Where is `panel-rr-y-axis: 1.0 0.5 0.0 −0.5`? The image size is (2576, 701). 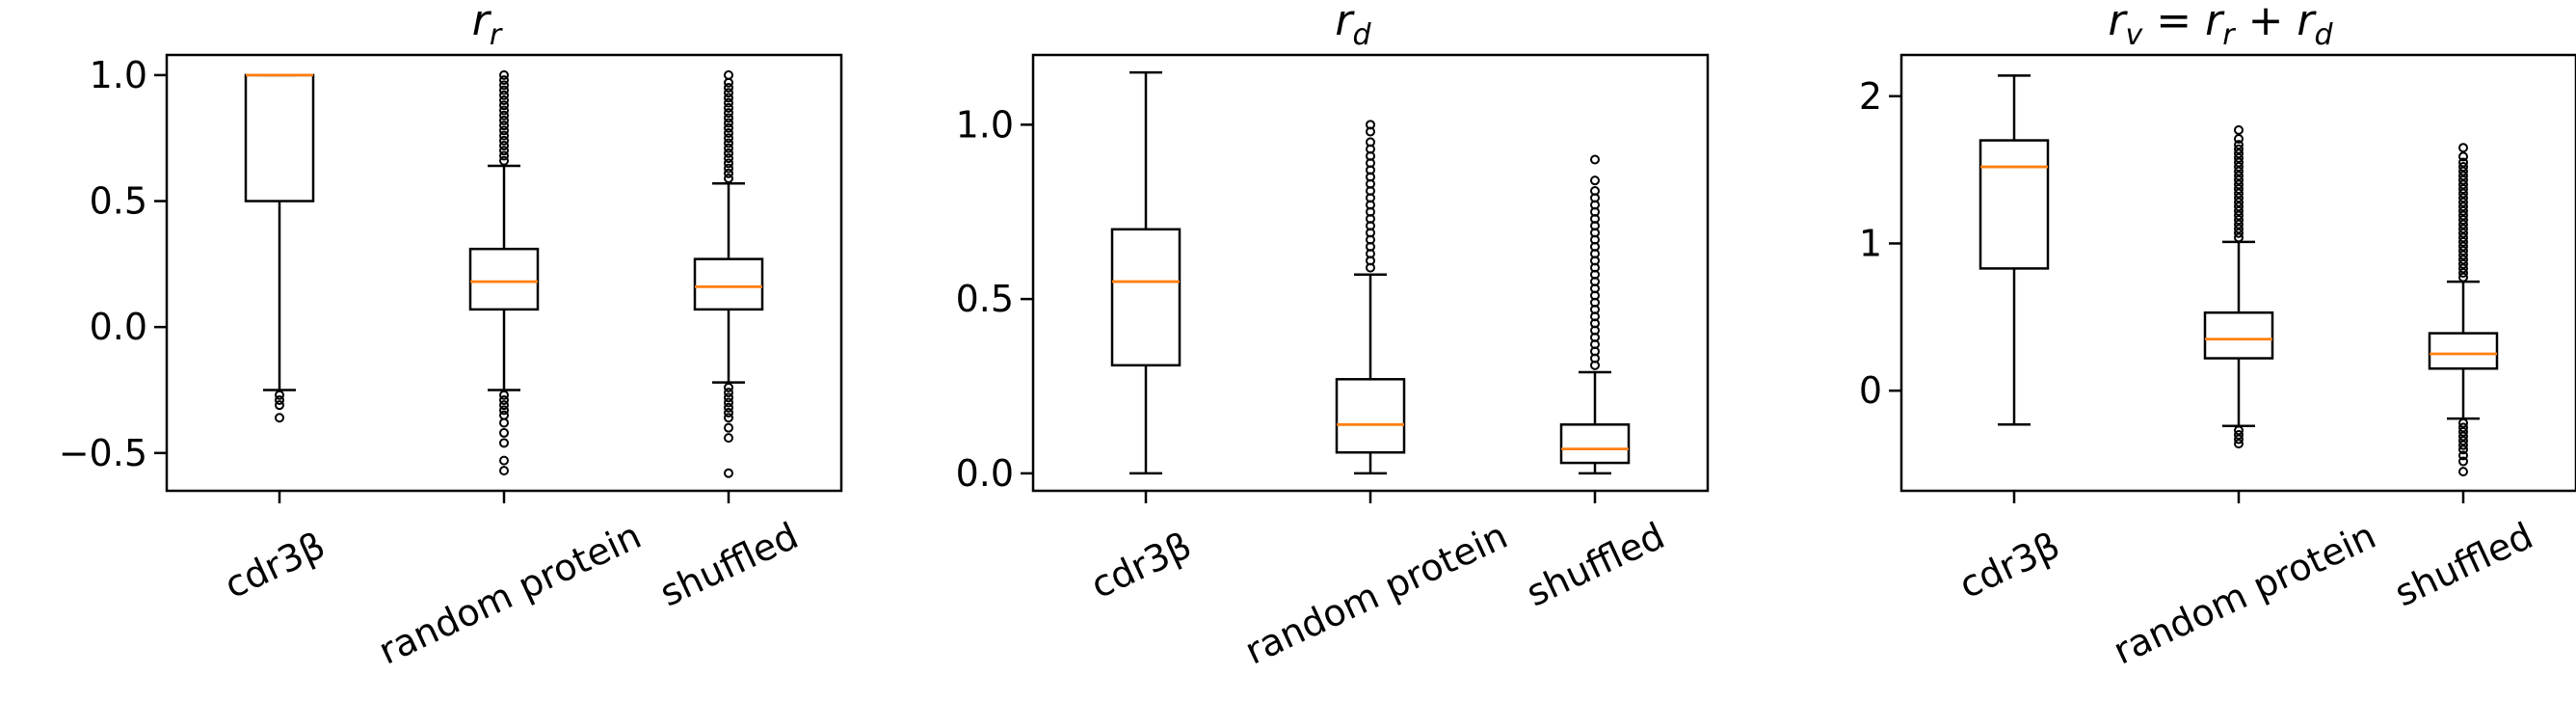 panel-rr-y-axis: 1.0 0.5 0.0 −0.5 is located at coordinates (113, 264).